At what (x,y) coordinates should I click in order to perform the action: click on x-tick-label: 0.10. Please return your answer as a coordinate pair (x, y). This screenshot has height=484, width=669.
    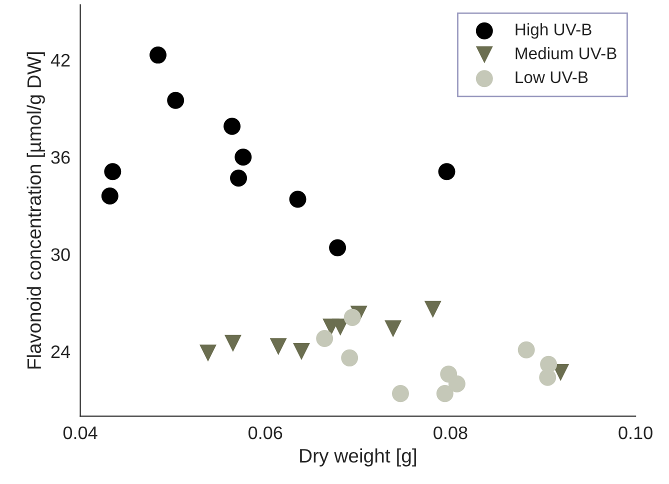
    Looking at the image, I should click on (635, 433).